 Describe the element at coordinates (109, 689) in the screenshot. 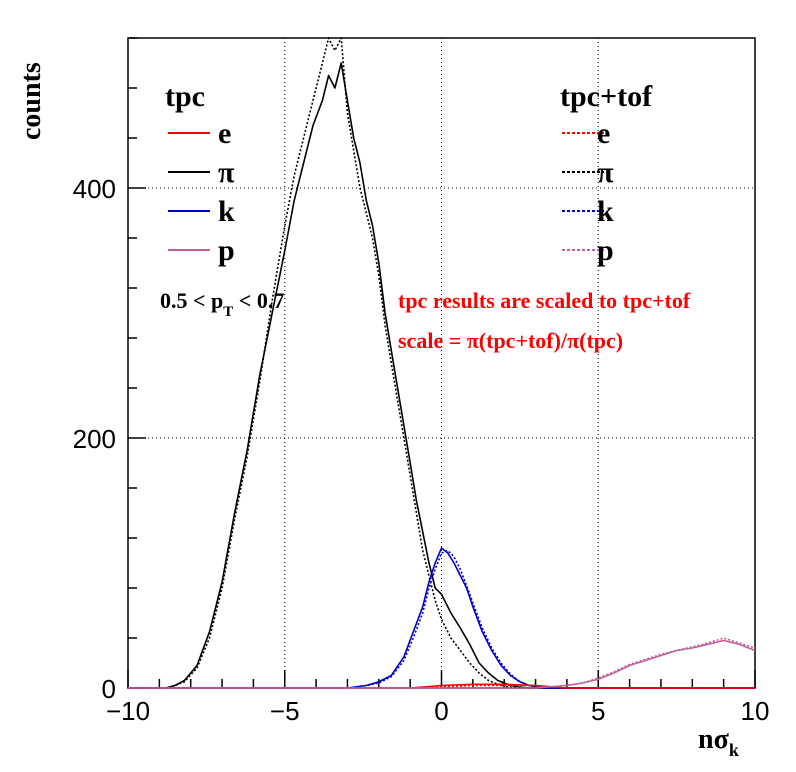

I see `y-tick-label: 0` at that location.